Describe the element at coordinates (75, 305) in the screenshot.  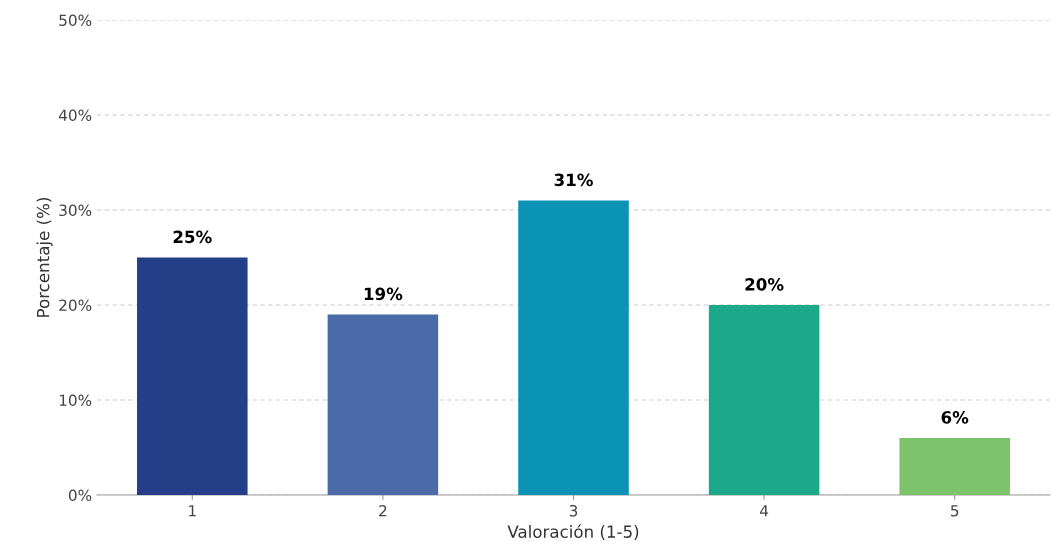
I see `y-tick-label: 20%` at that location.